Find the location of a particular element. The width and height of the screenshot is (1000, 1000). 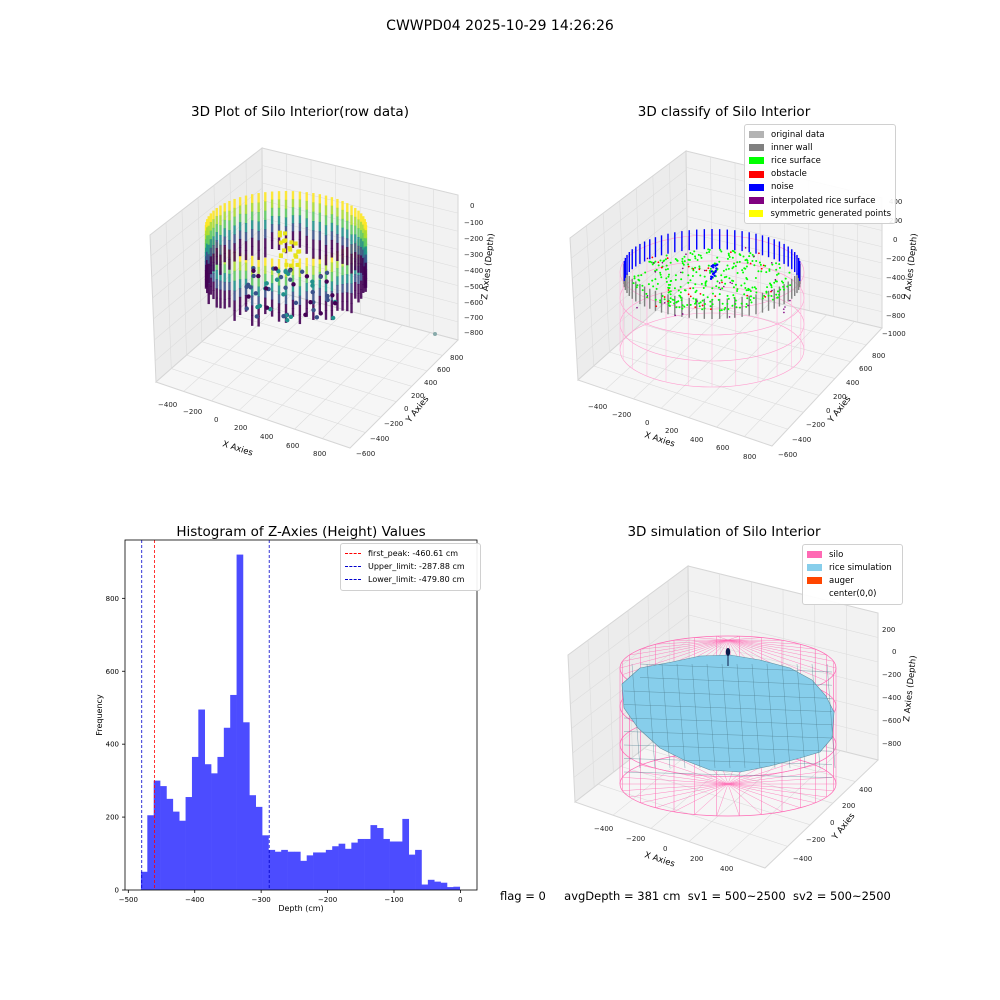

legend-item-first-peak: first_peak: -460.61 cm is located at coordinates (410, 553).